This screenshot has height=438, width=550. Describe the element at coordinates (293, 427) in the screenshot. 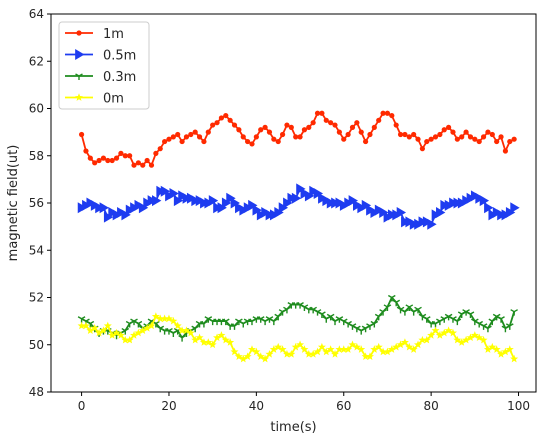

I see `x-axis-label: time(s)` at that location.